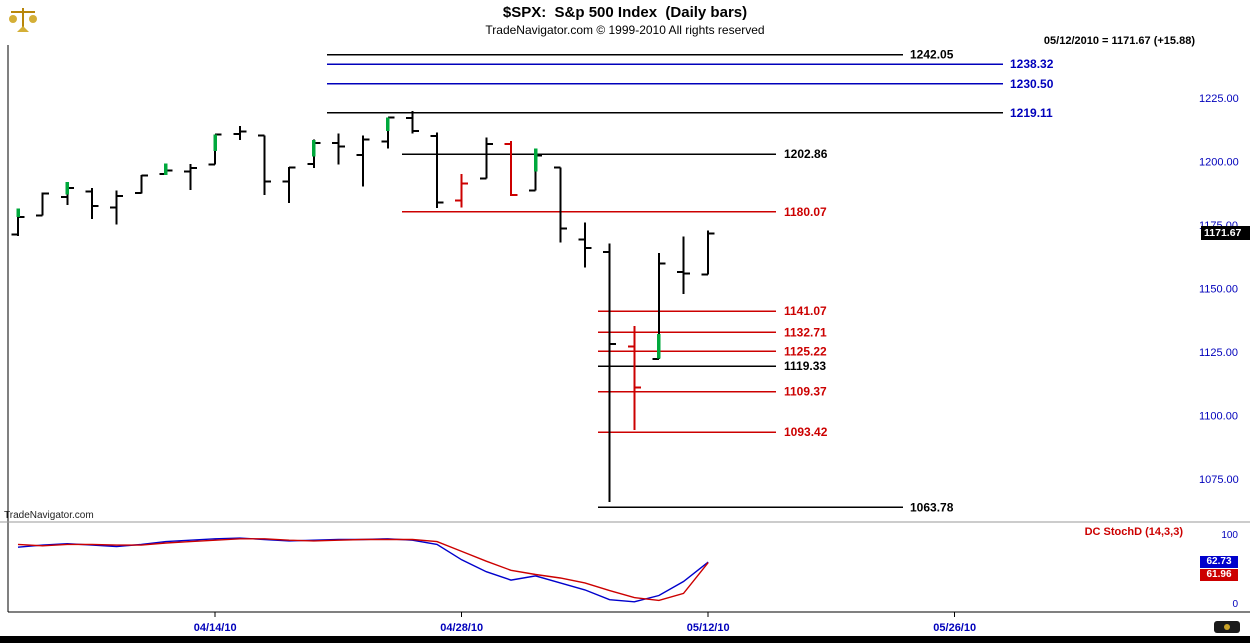 This screenshot has width=1250, height=643. What do you see at coordinates (1225, 233) in the screenshot?
I see `current-price-badge: 1171.67` at bounding box center [1225, 233].